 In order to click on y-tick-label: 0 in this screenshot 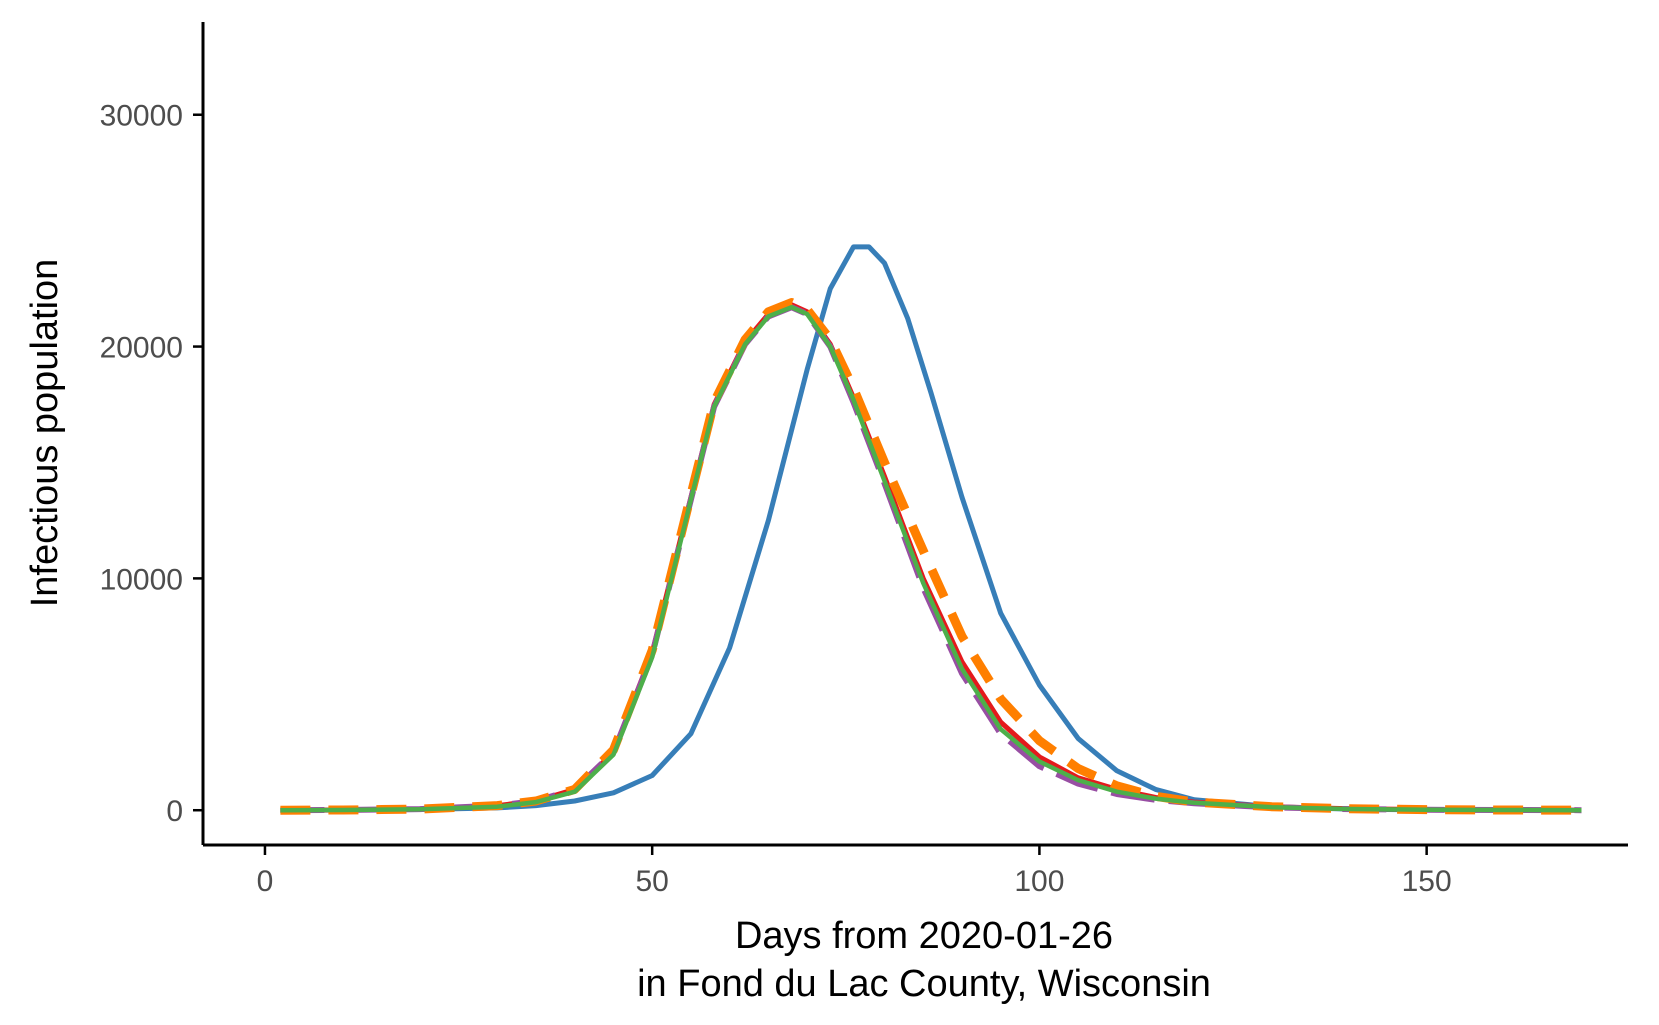, I will do `click(174, 811)`.